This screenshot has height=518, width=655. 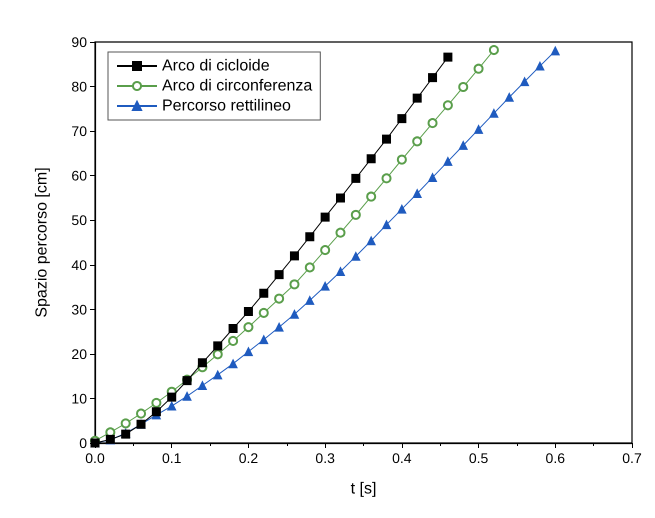 I want to click on y-tick-label: 30, so click(x=79, y=309).